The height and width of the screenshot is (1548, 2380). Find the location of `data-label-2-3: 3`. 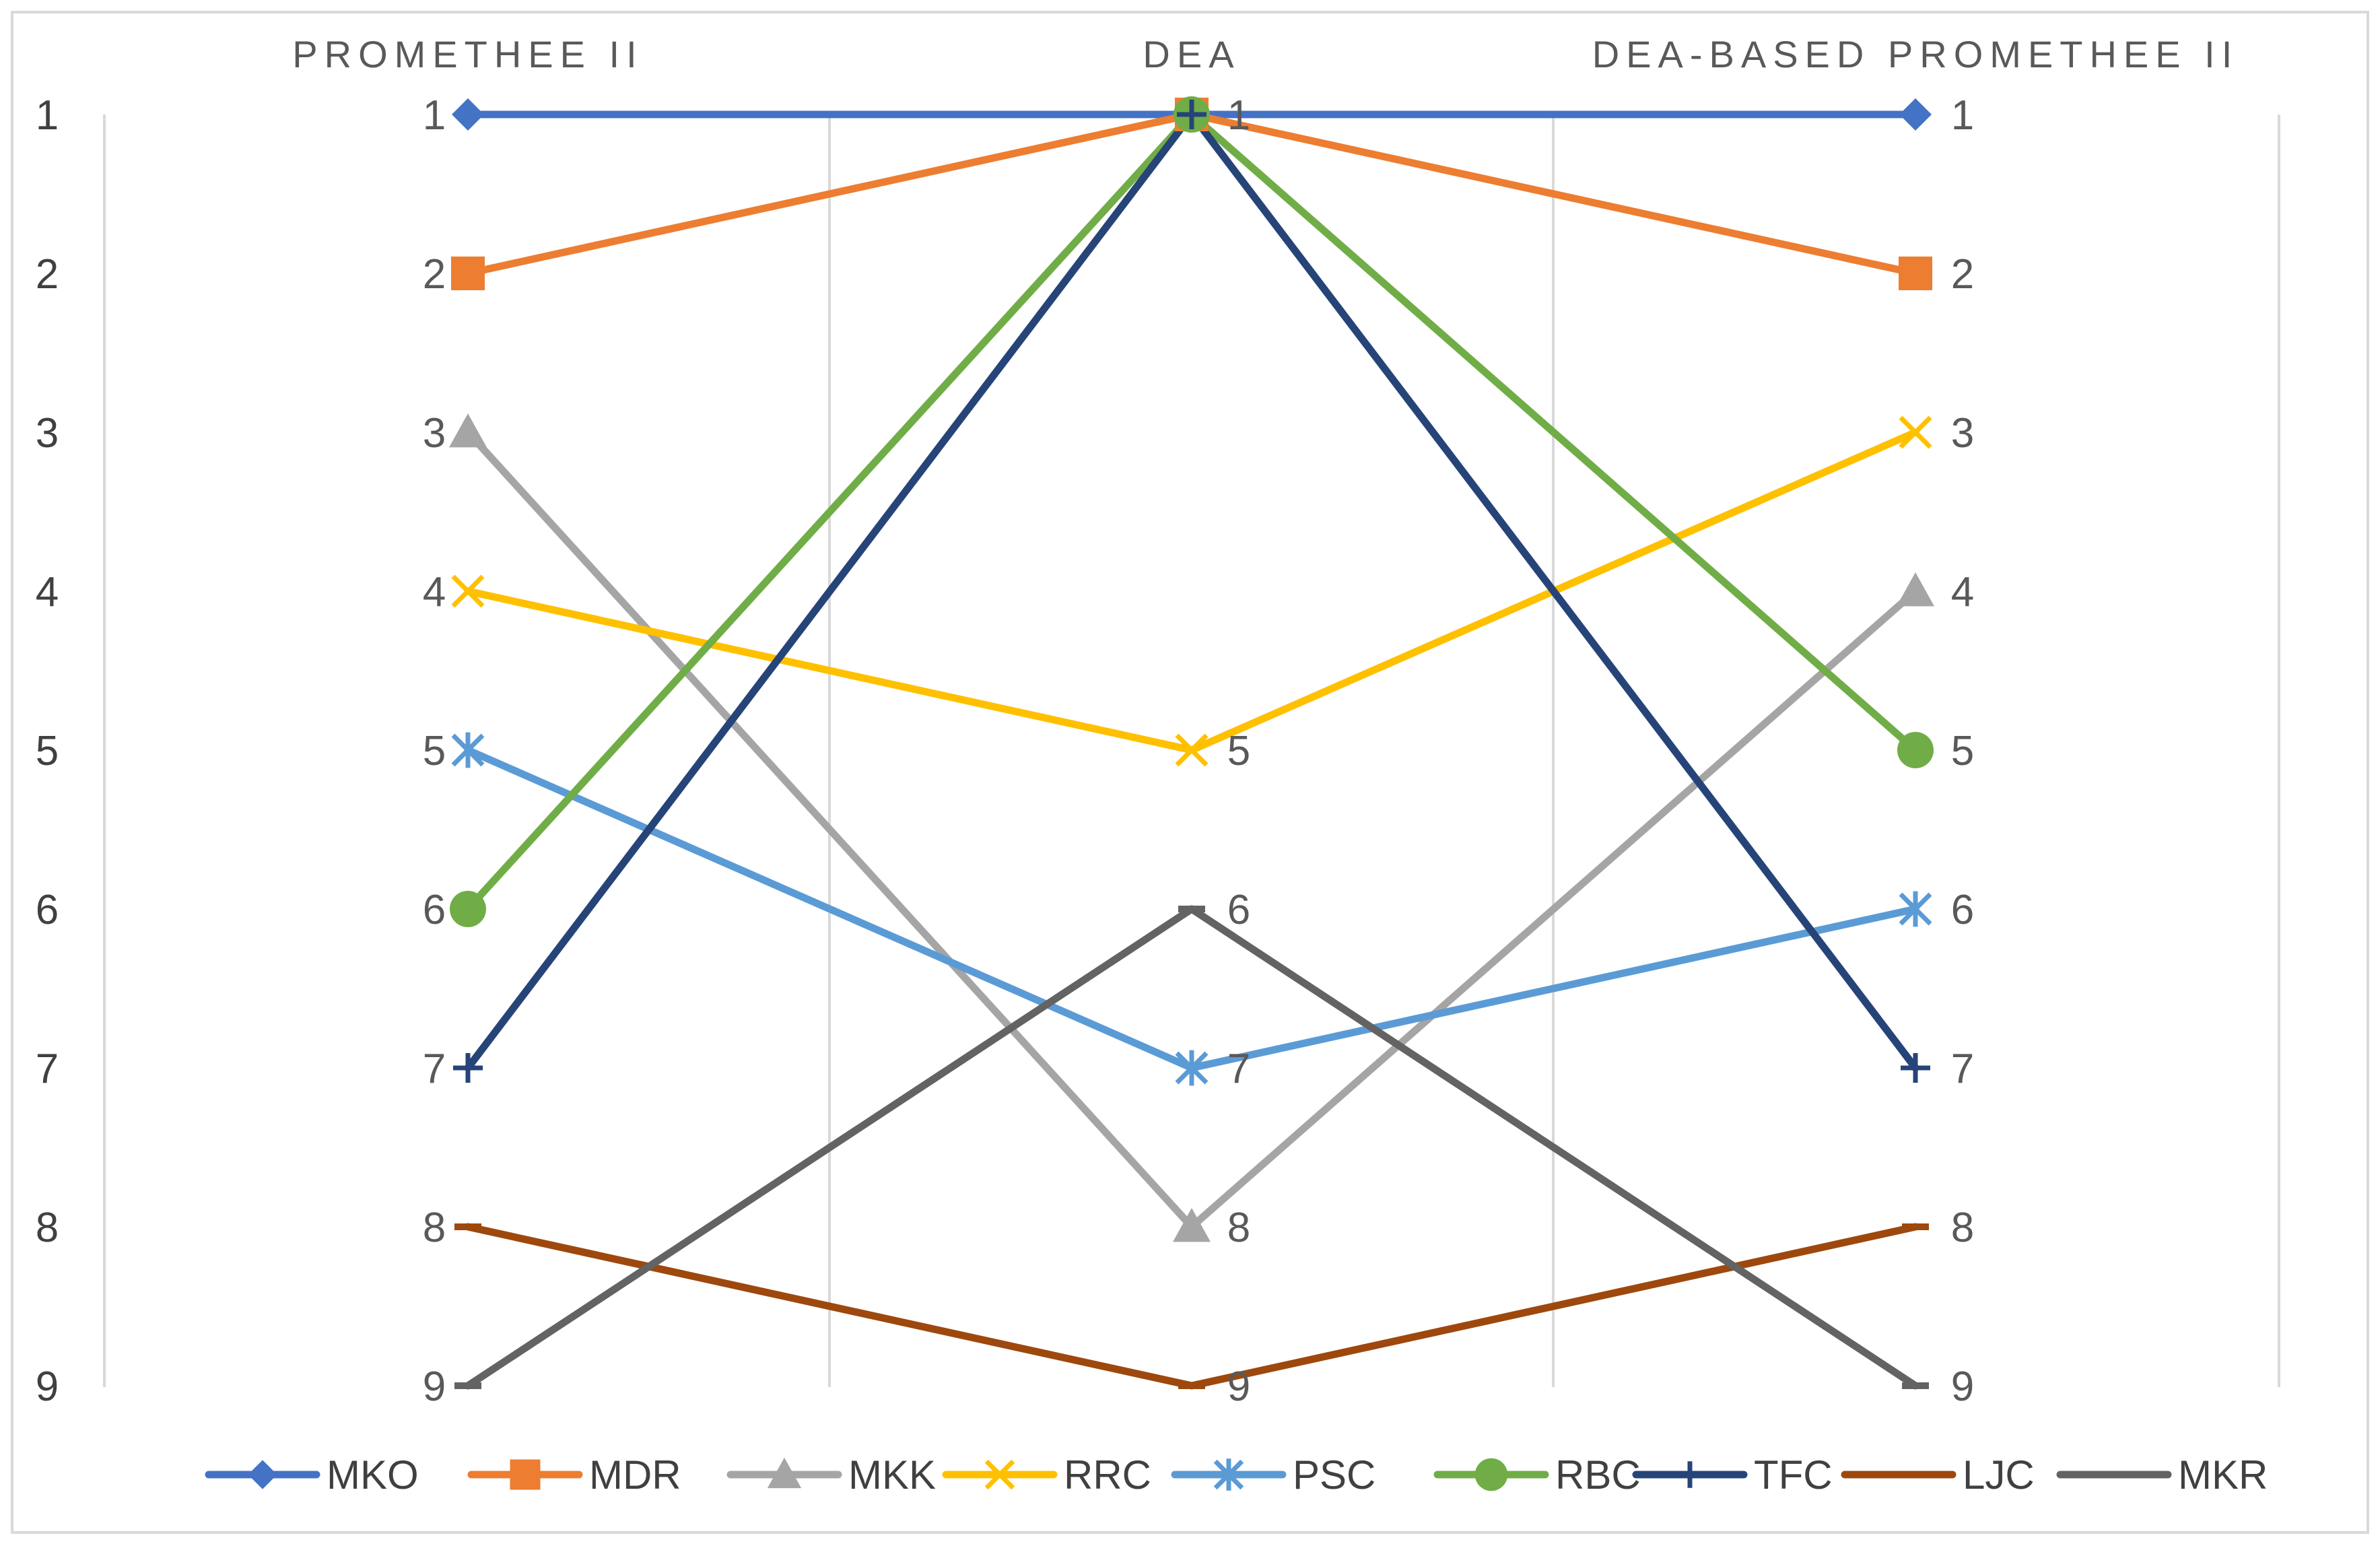

data-label-2-3: 3 is located at coordinates (1963, 433).